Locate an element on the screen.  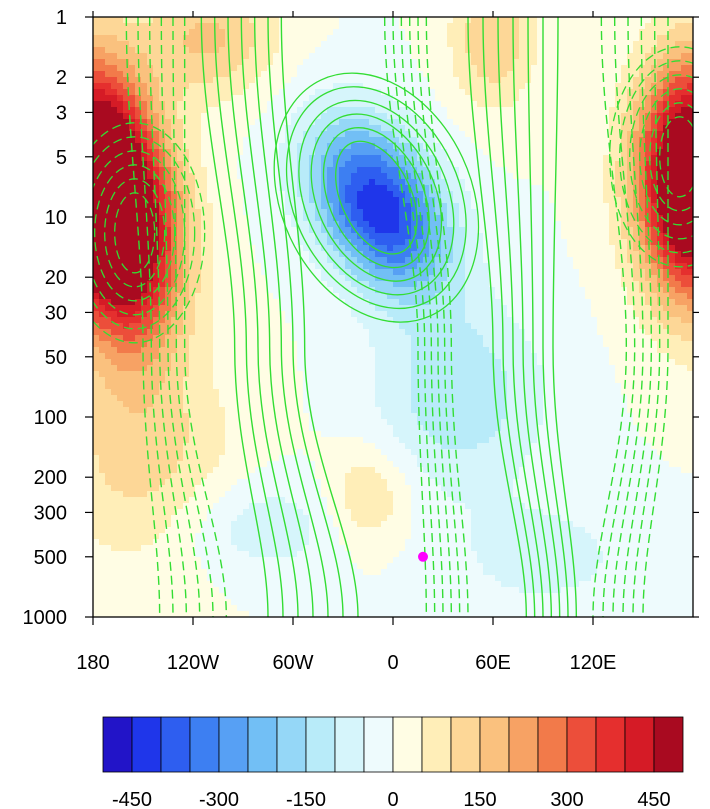
y-tick-label: 1 is located at coordinates (61, 18).